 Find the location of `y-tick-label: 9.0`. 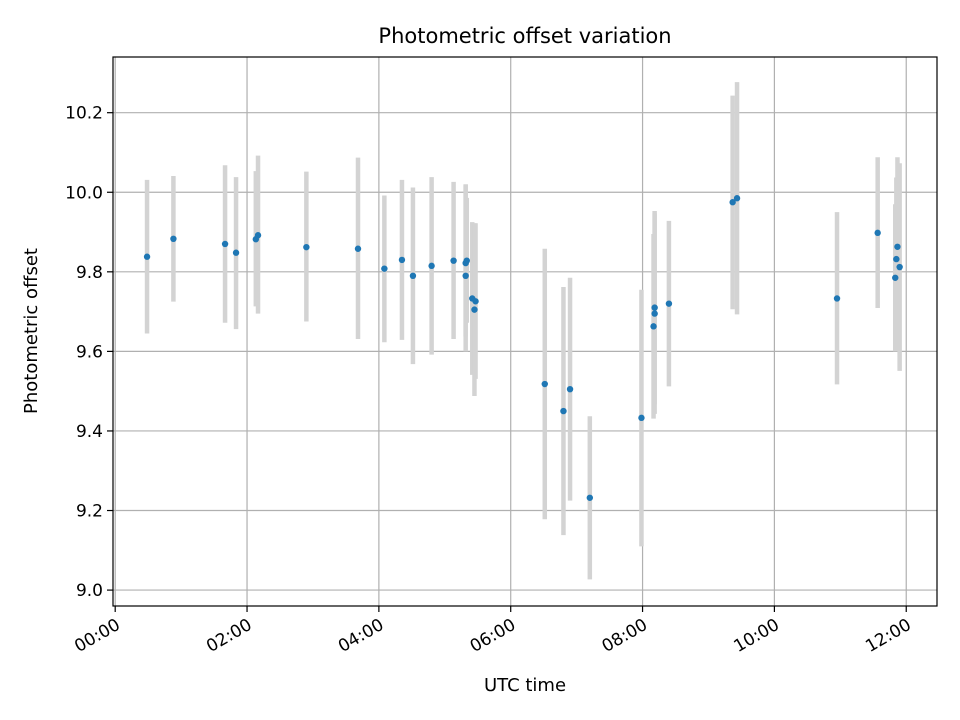

y-tick-label: 9.0 is located at coordinates (89, 591).